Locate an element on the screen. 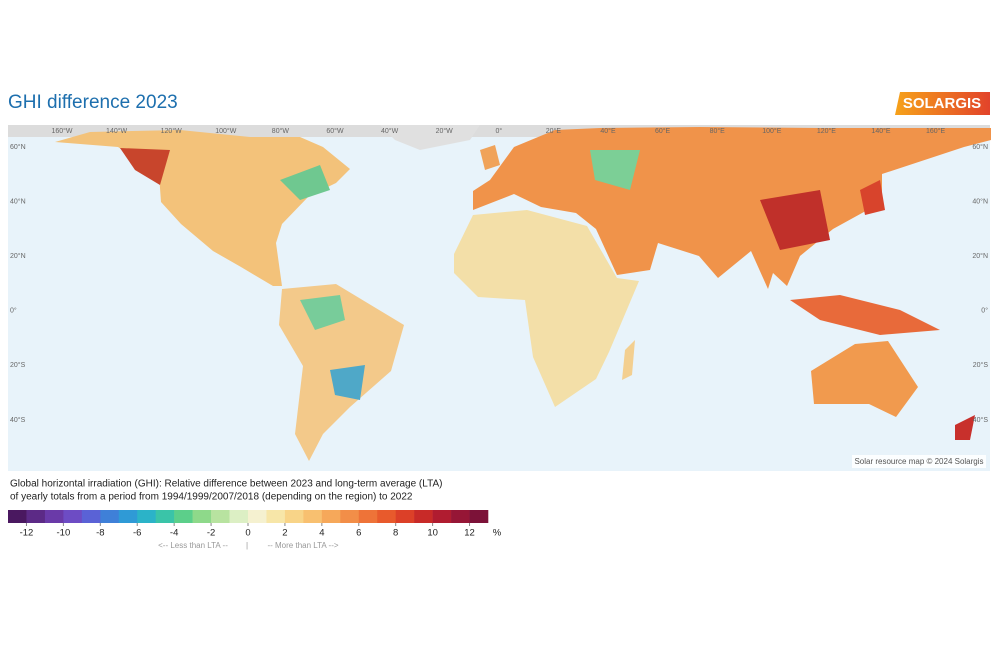 The image size is (1000, 645). longitude-label: 100°W is located at coordinates (225, 131).